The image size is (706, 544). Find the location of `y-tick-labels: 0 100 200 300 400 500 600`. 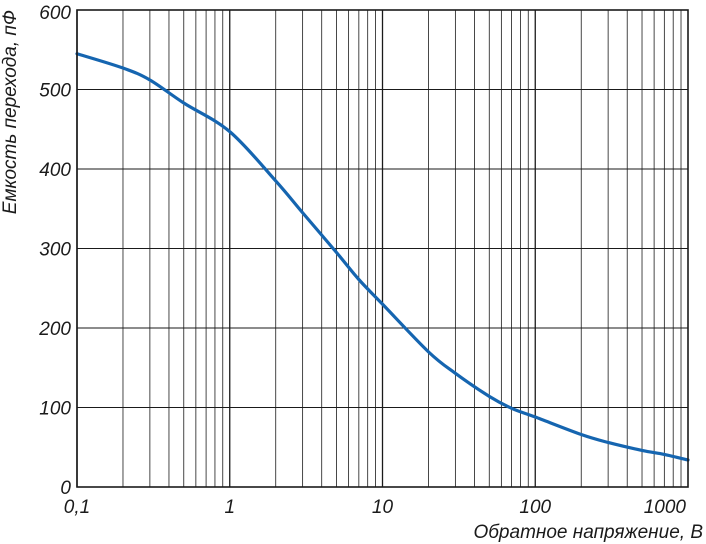

y-tick-labels: 0 100 200 300 400 500 600 is located at coordinates (54, 251).